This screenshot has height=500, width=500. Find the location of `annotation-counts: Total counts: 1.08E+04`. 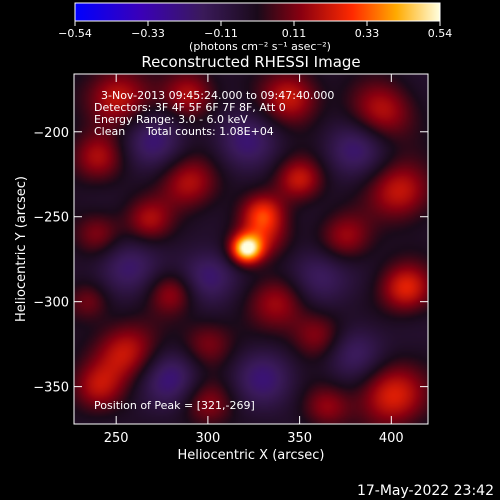

annotation-counts: Total counts: 1.08E+04 is located at coordinates (209, 131).